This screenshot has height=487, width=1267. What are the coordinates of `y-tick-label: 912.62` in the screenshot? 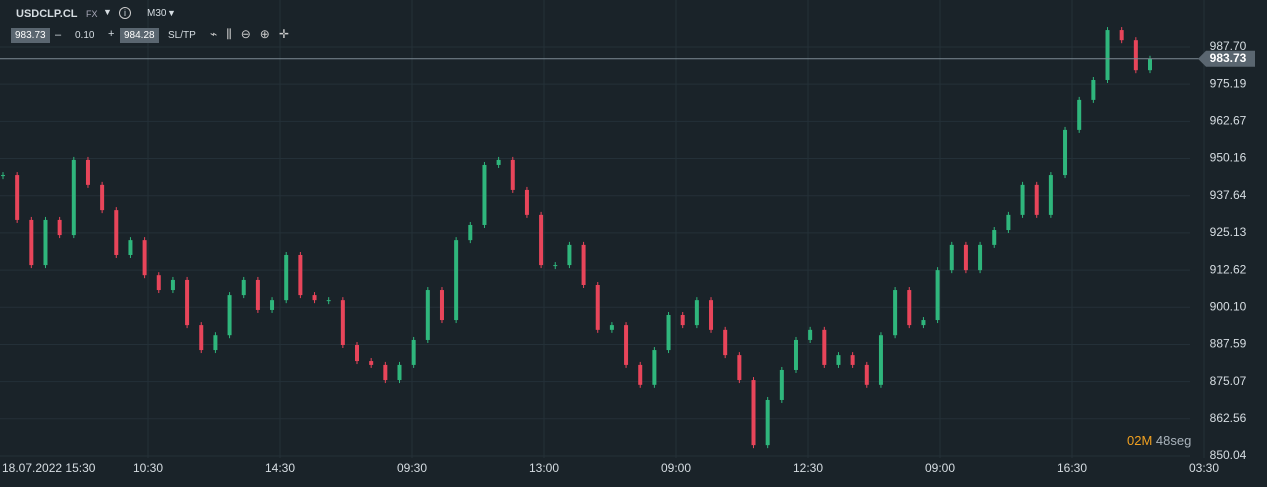 It's located at (1228, 269).